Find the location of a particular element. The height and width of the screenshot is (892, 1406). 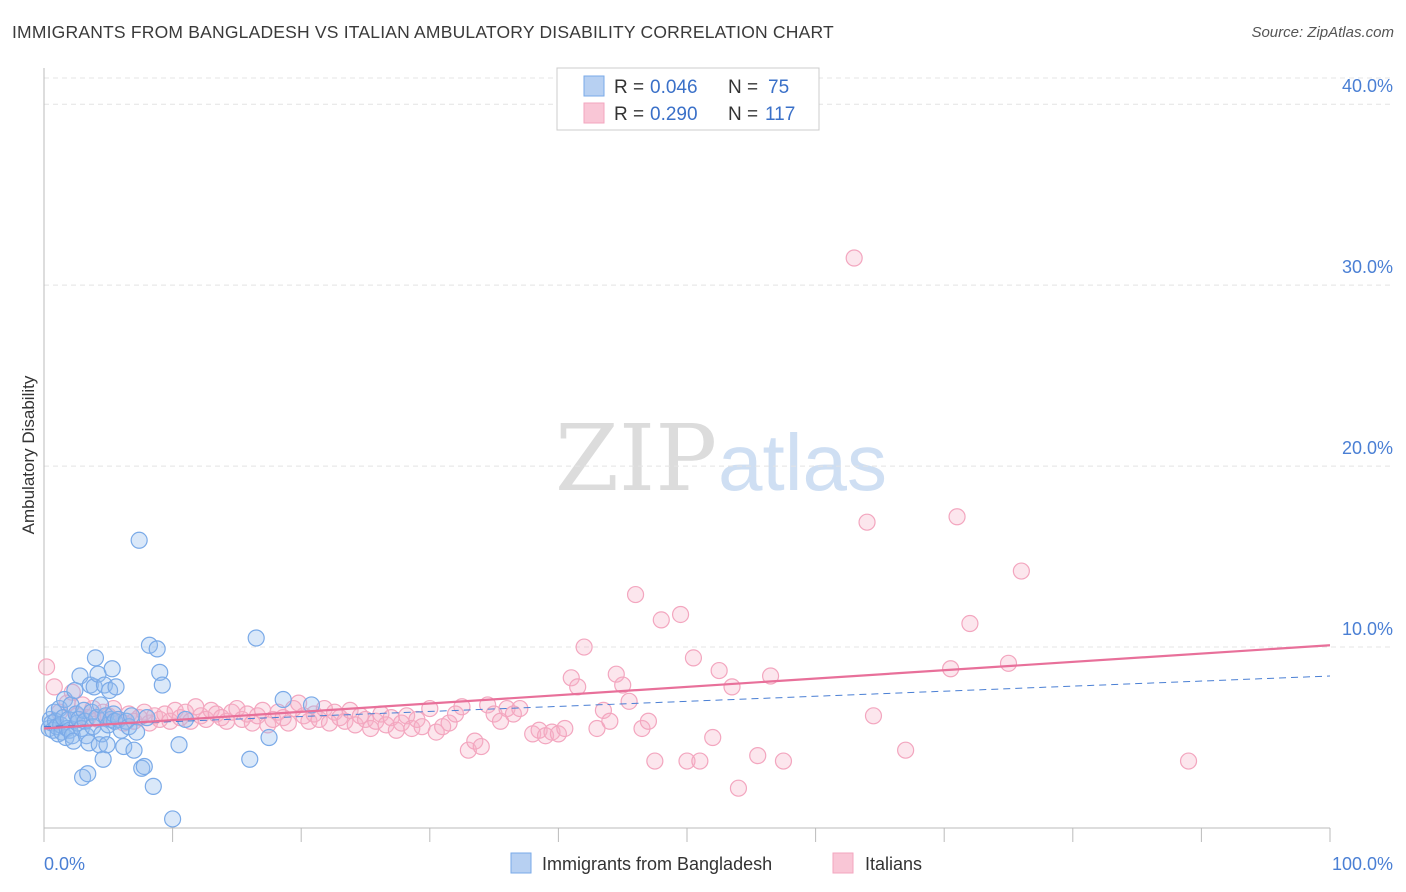

series-legend: Immigrants from Bangladesh Italians is located at coordinates (716, 863).